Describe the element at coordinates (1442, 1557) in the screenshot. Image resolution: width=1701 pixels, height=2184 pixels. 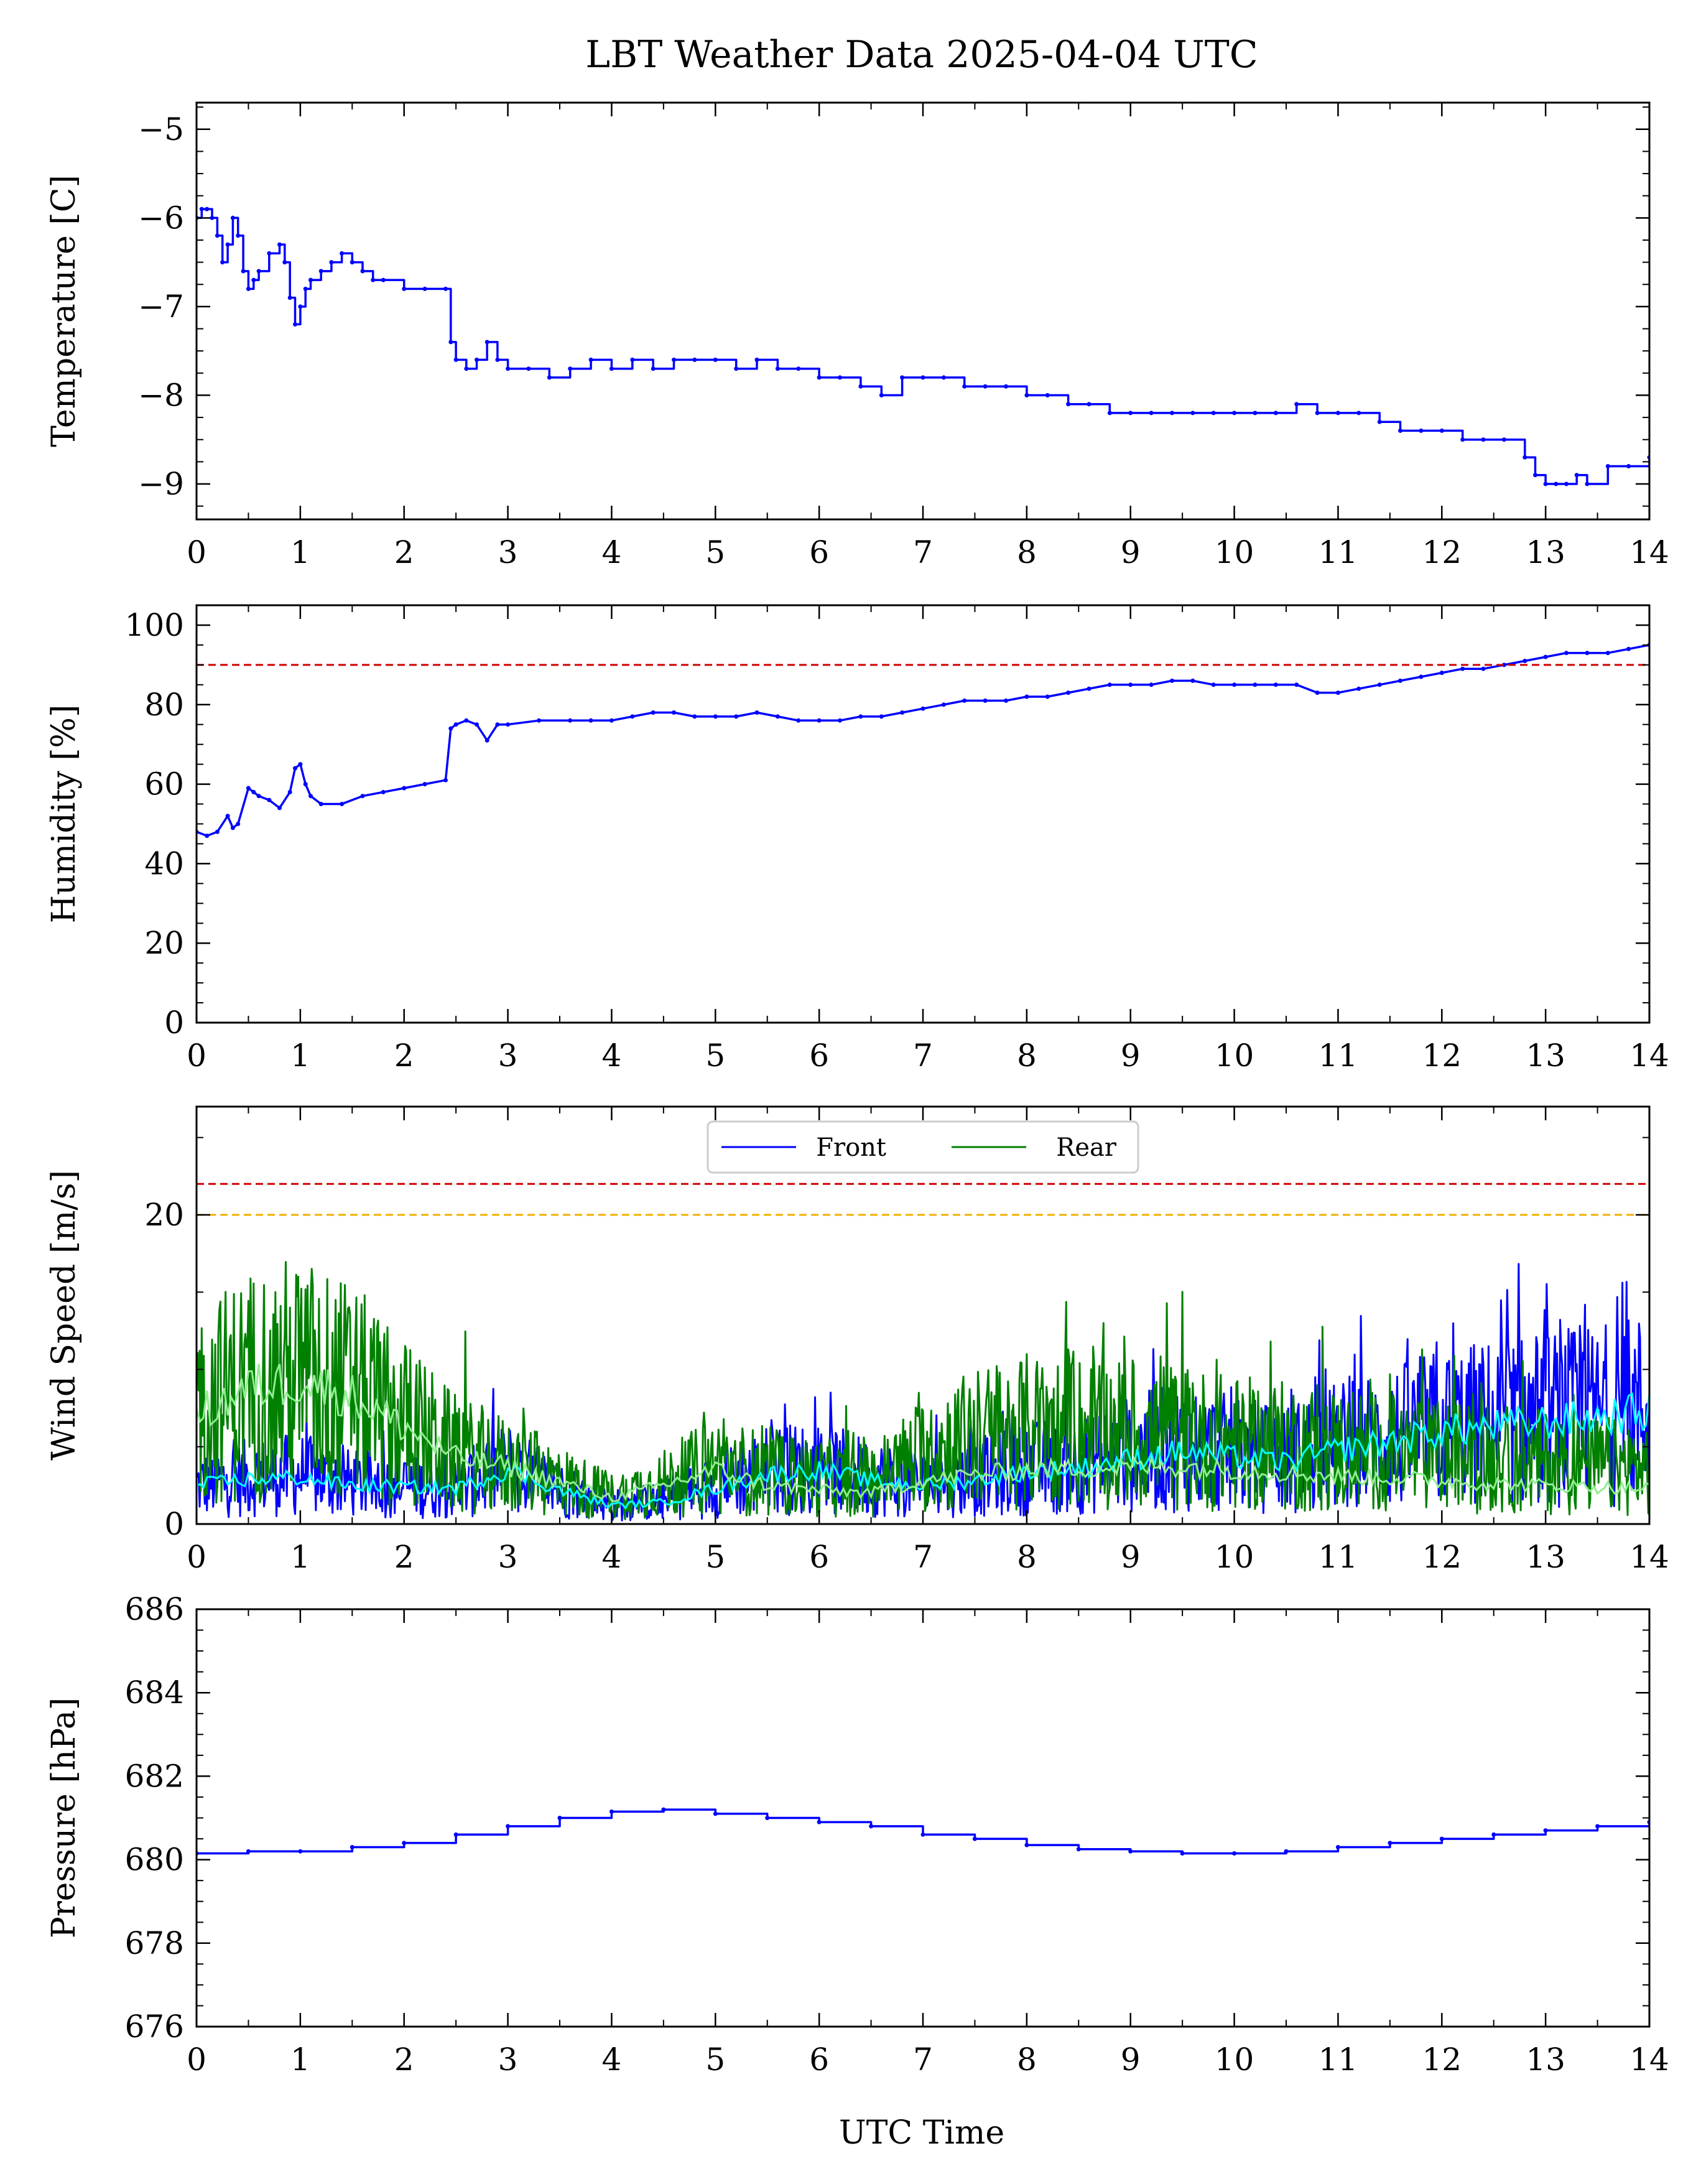
I see `wind-speed-x-tick-label: 12` at that location.